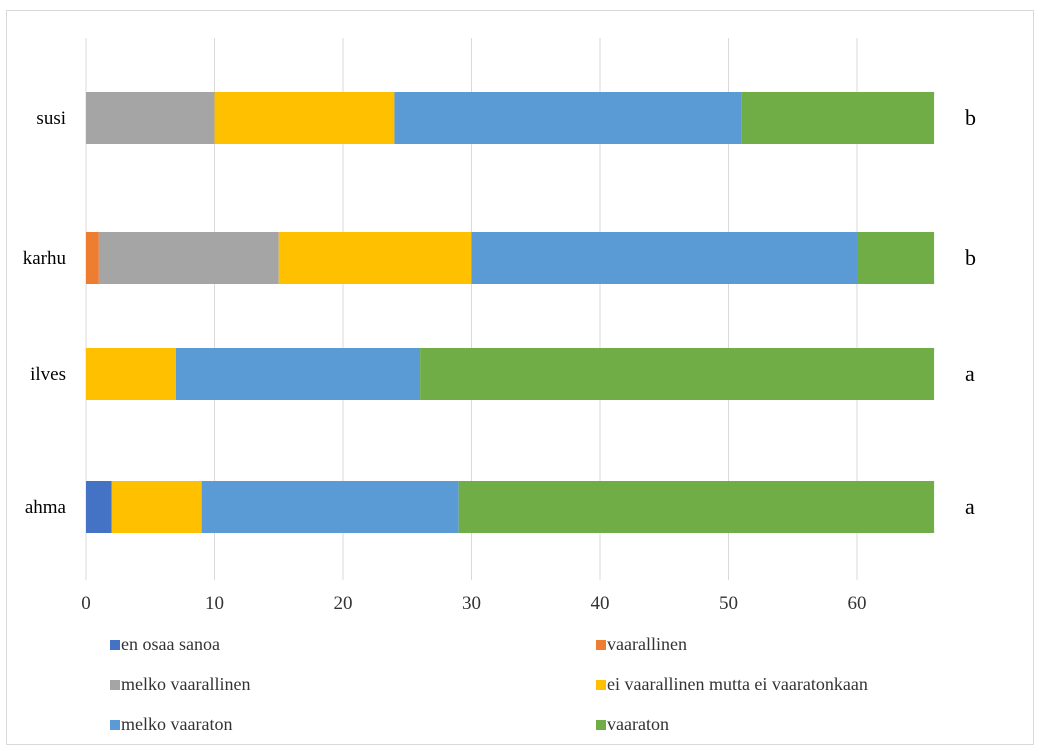  What do you see at coordinates (156, 507) in the screenshot?
I see `bar-ahma-ei-vaarallinen-mutta-ei-vaaratonkaan` at bounding box center [156, 507].